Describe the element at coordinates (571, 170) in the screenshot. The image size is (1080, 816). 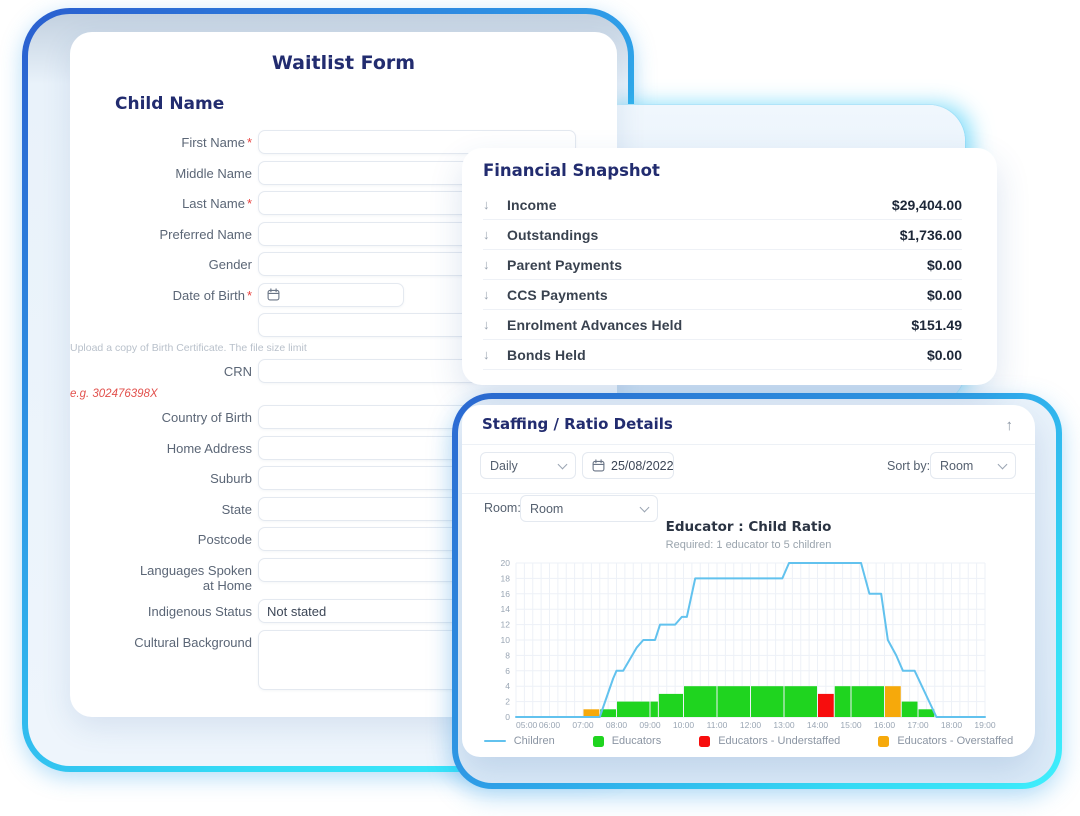
I see `financial-title: Financial Snapshot` at that location.